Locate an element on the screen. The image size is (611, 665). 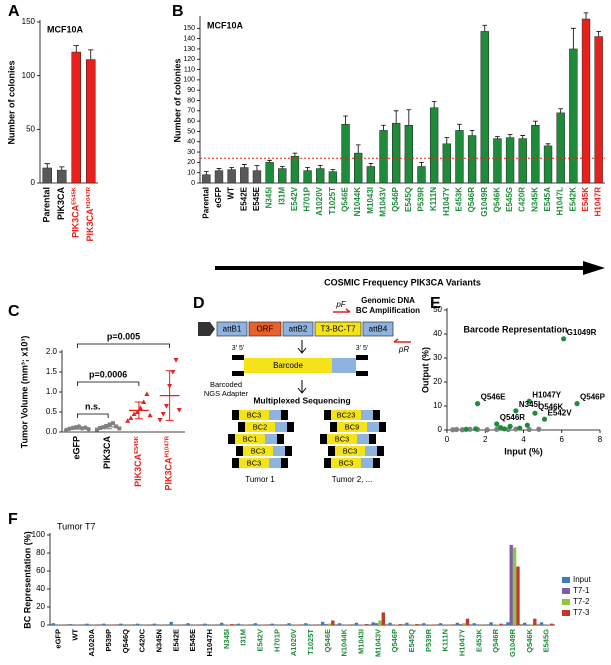
x-tick-label-text: Q546R is located at coordinates (471, 200).